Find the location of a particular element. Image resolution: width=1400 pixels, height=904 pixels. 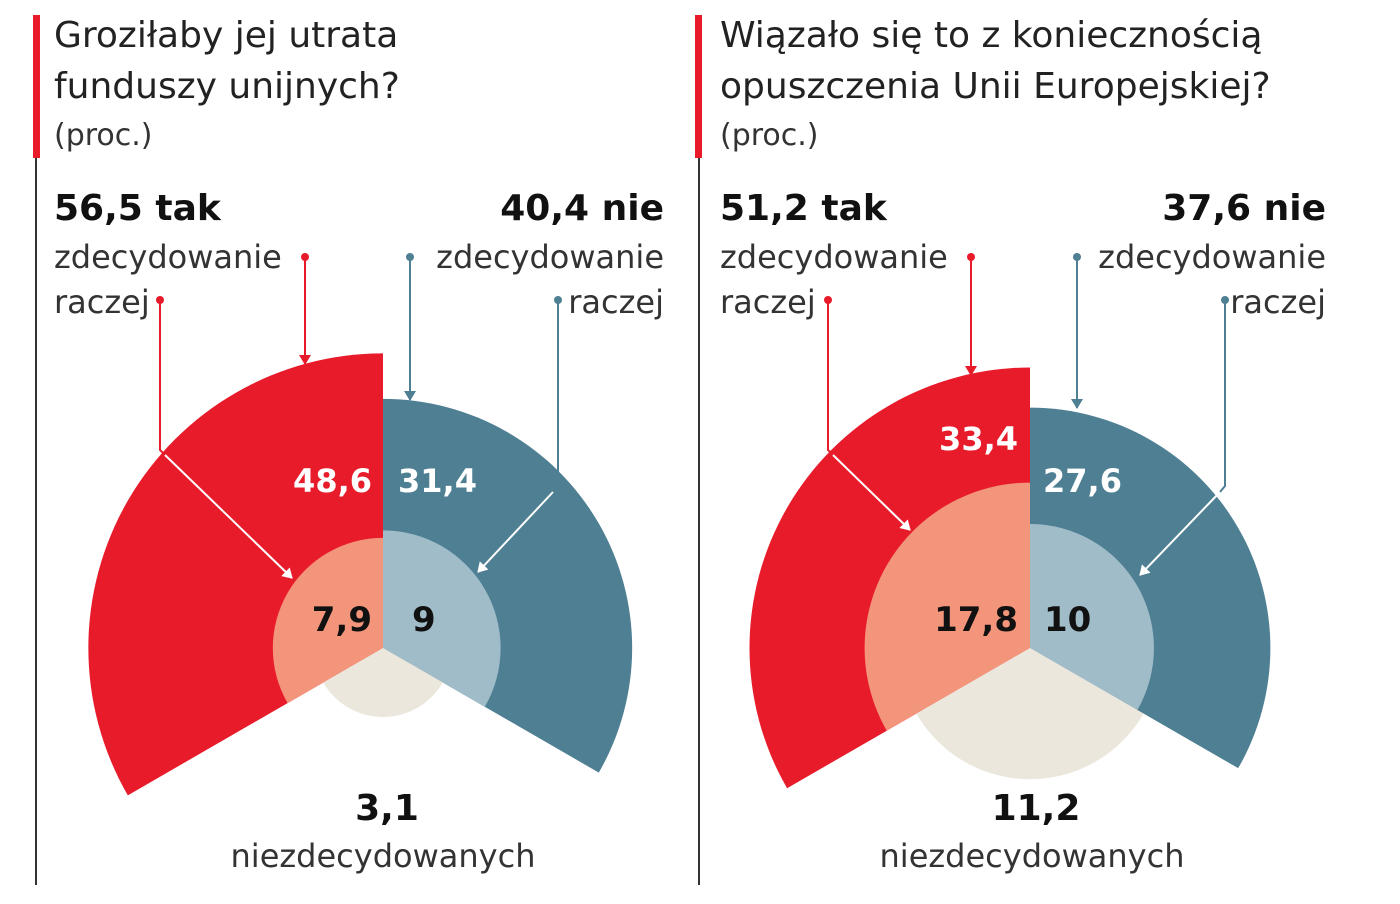

value-label: 48,6 is located at coordinates (332, 481).